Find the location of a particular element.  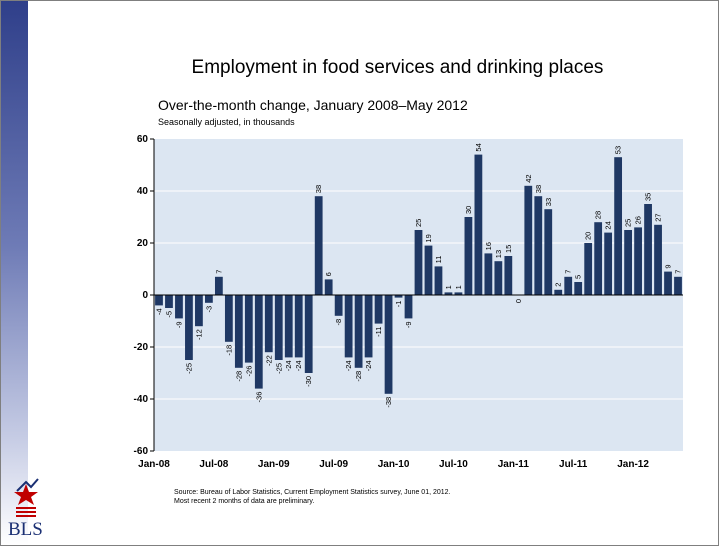

data-label: -5 is located at coordinates (168, 314).